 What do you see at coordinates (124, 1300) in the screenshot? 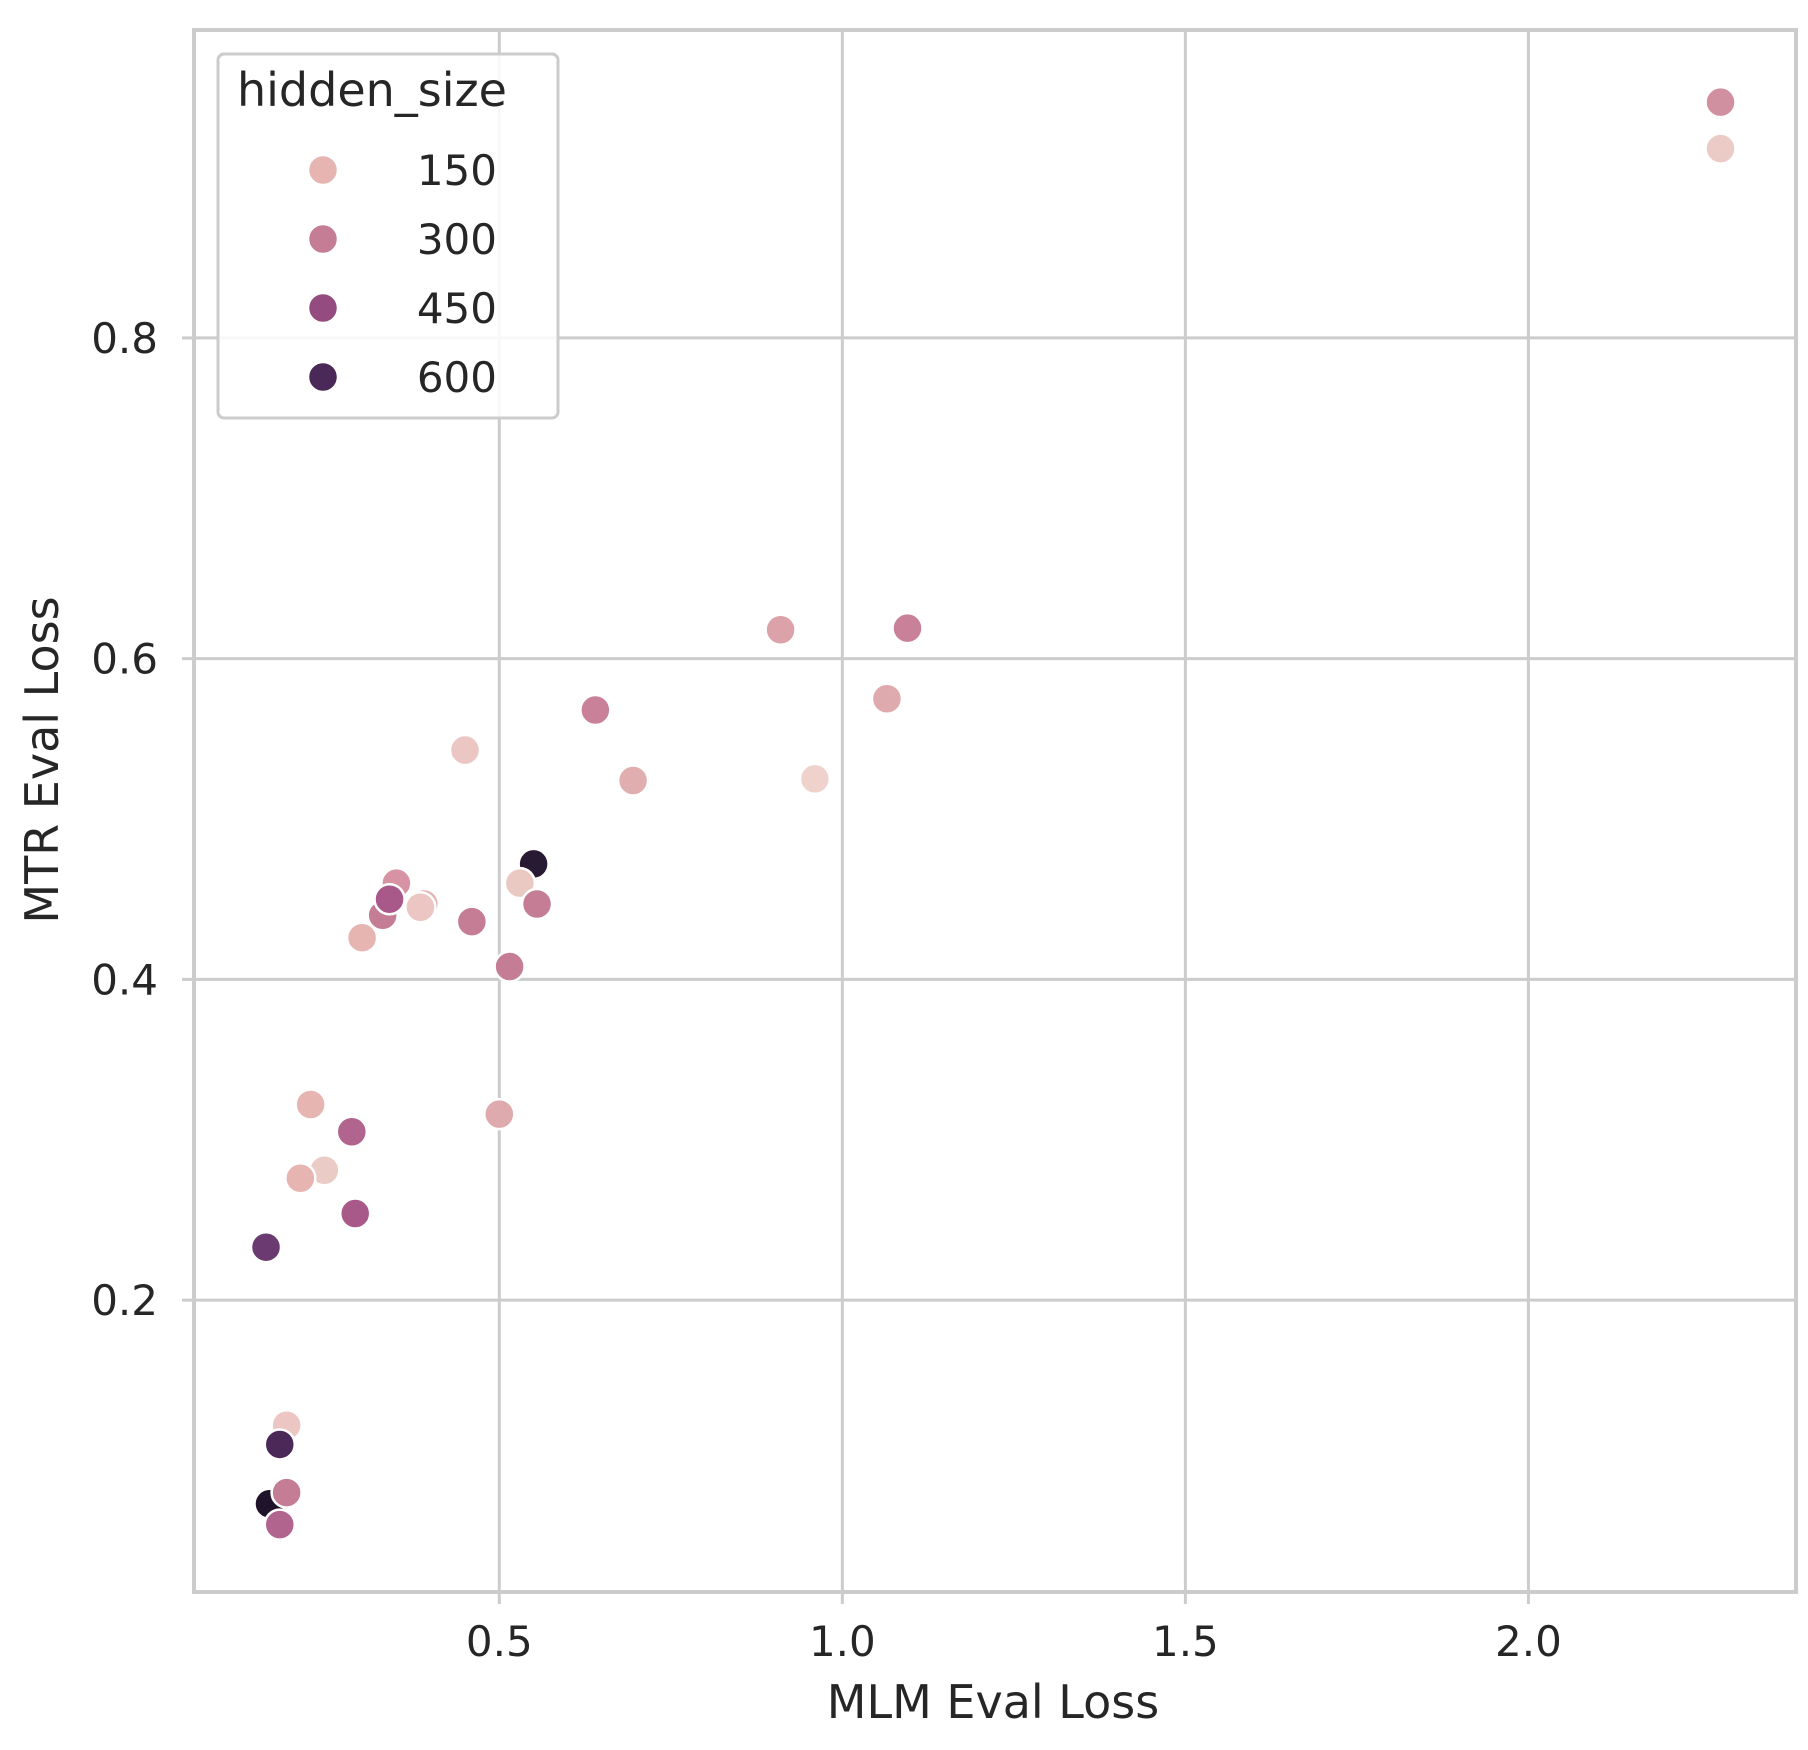
I see `y-tick-label: 0.2` at bounding box center [124, 1300].